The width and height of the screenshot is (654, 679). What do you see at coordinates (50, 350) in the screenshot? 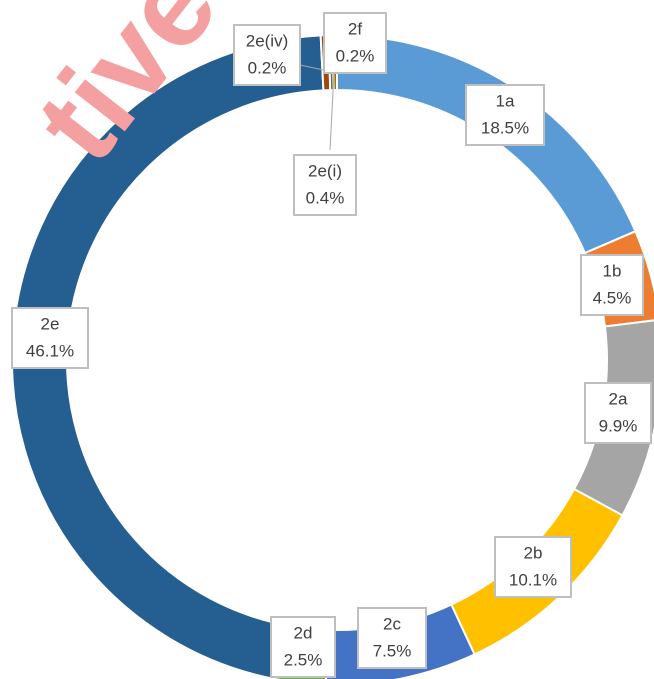
I see `label-value: 46.1%` at bounding box center [50, 350].